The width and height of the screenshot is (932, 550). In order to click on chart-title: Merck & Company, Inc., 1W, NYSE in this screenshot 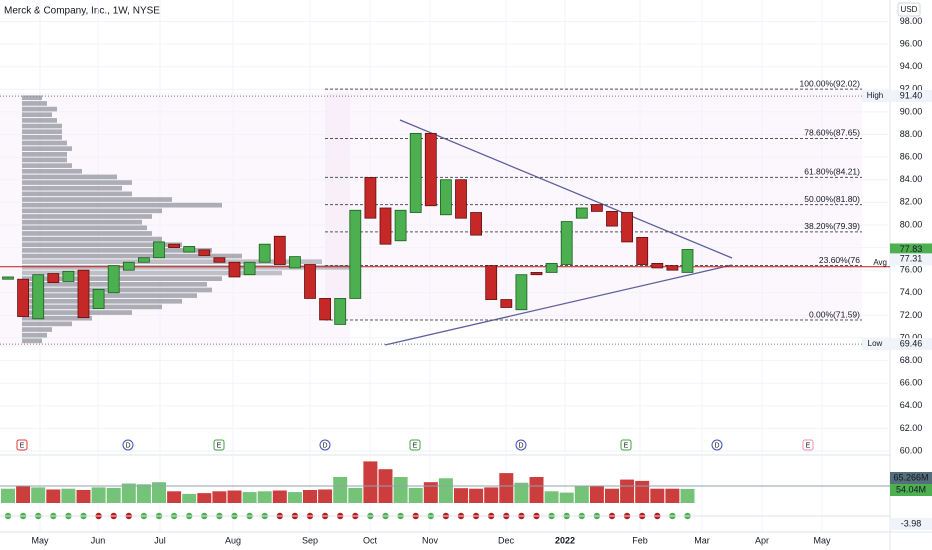, I will do `click(82, 11)`.